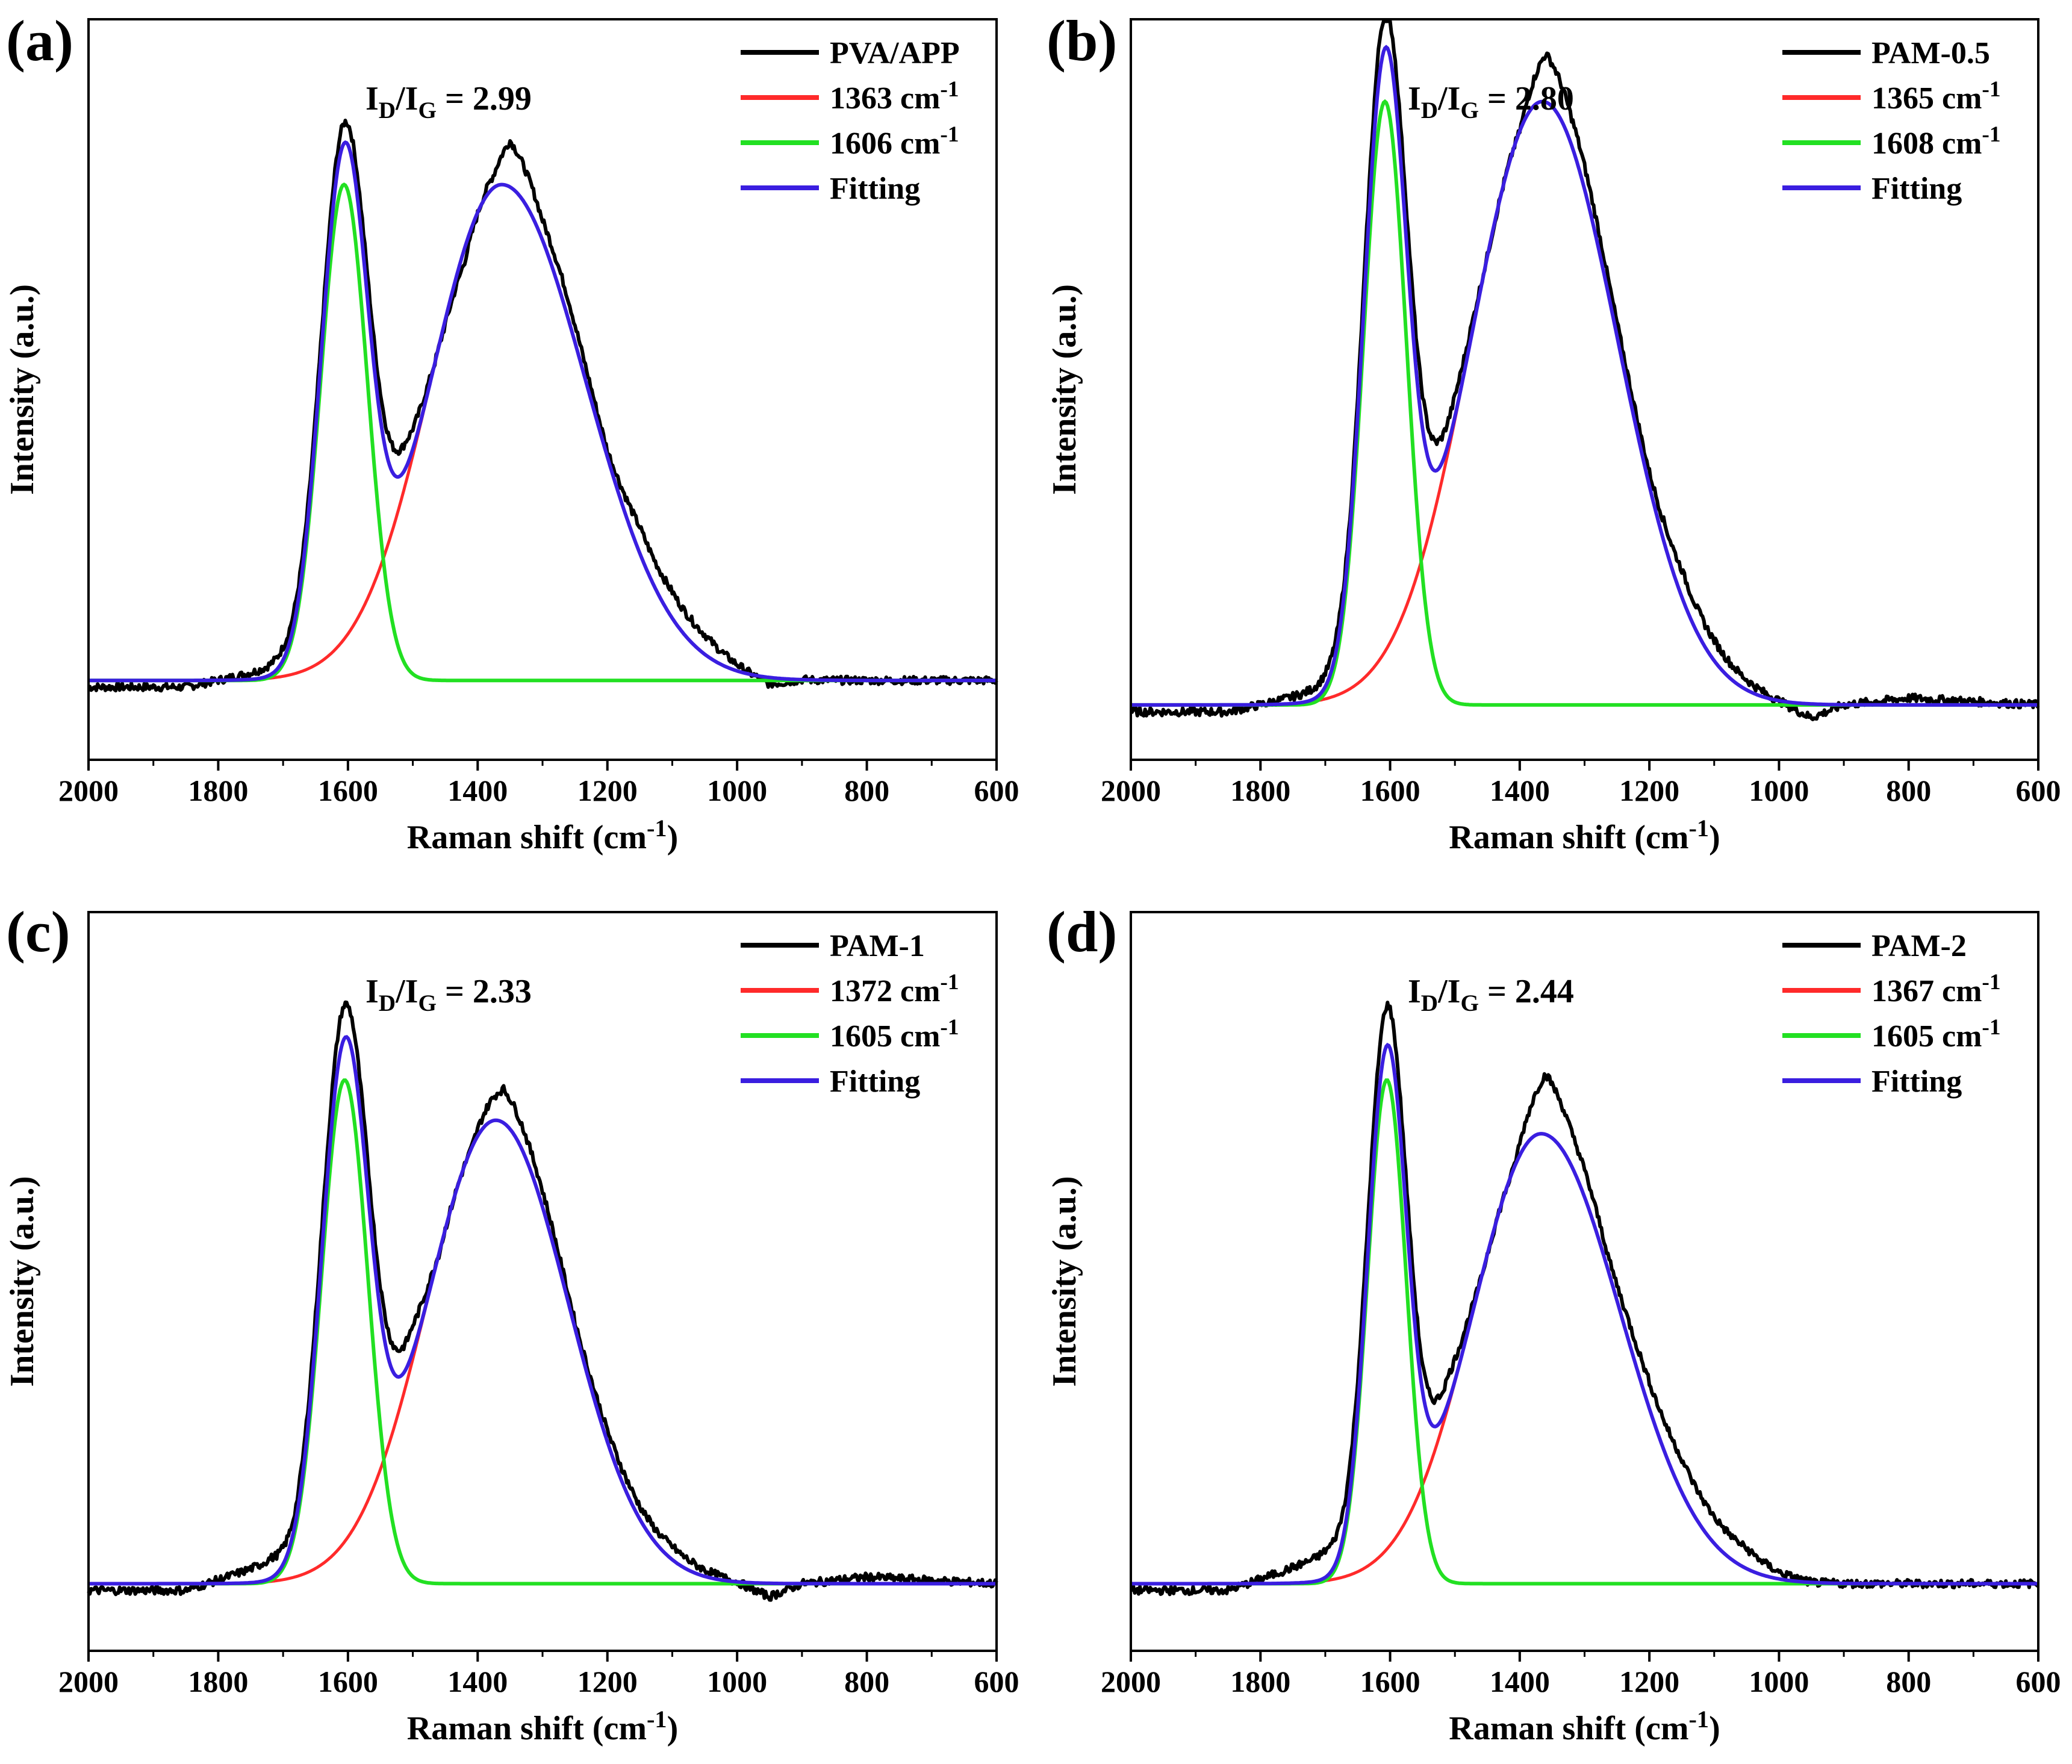  Describe the element at coordinates (1936, 96) in the screenshot. I see `legend-d-band-entry-label: 1365 cm-1` at that location.